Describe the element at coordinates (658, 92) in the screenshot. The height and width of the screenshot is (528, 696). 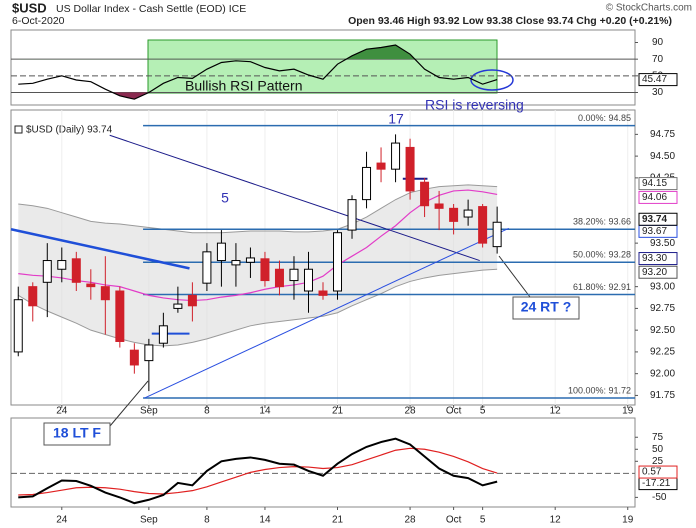
I see `rsi-tick-label: 30` at that location.